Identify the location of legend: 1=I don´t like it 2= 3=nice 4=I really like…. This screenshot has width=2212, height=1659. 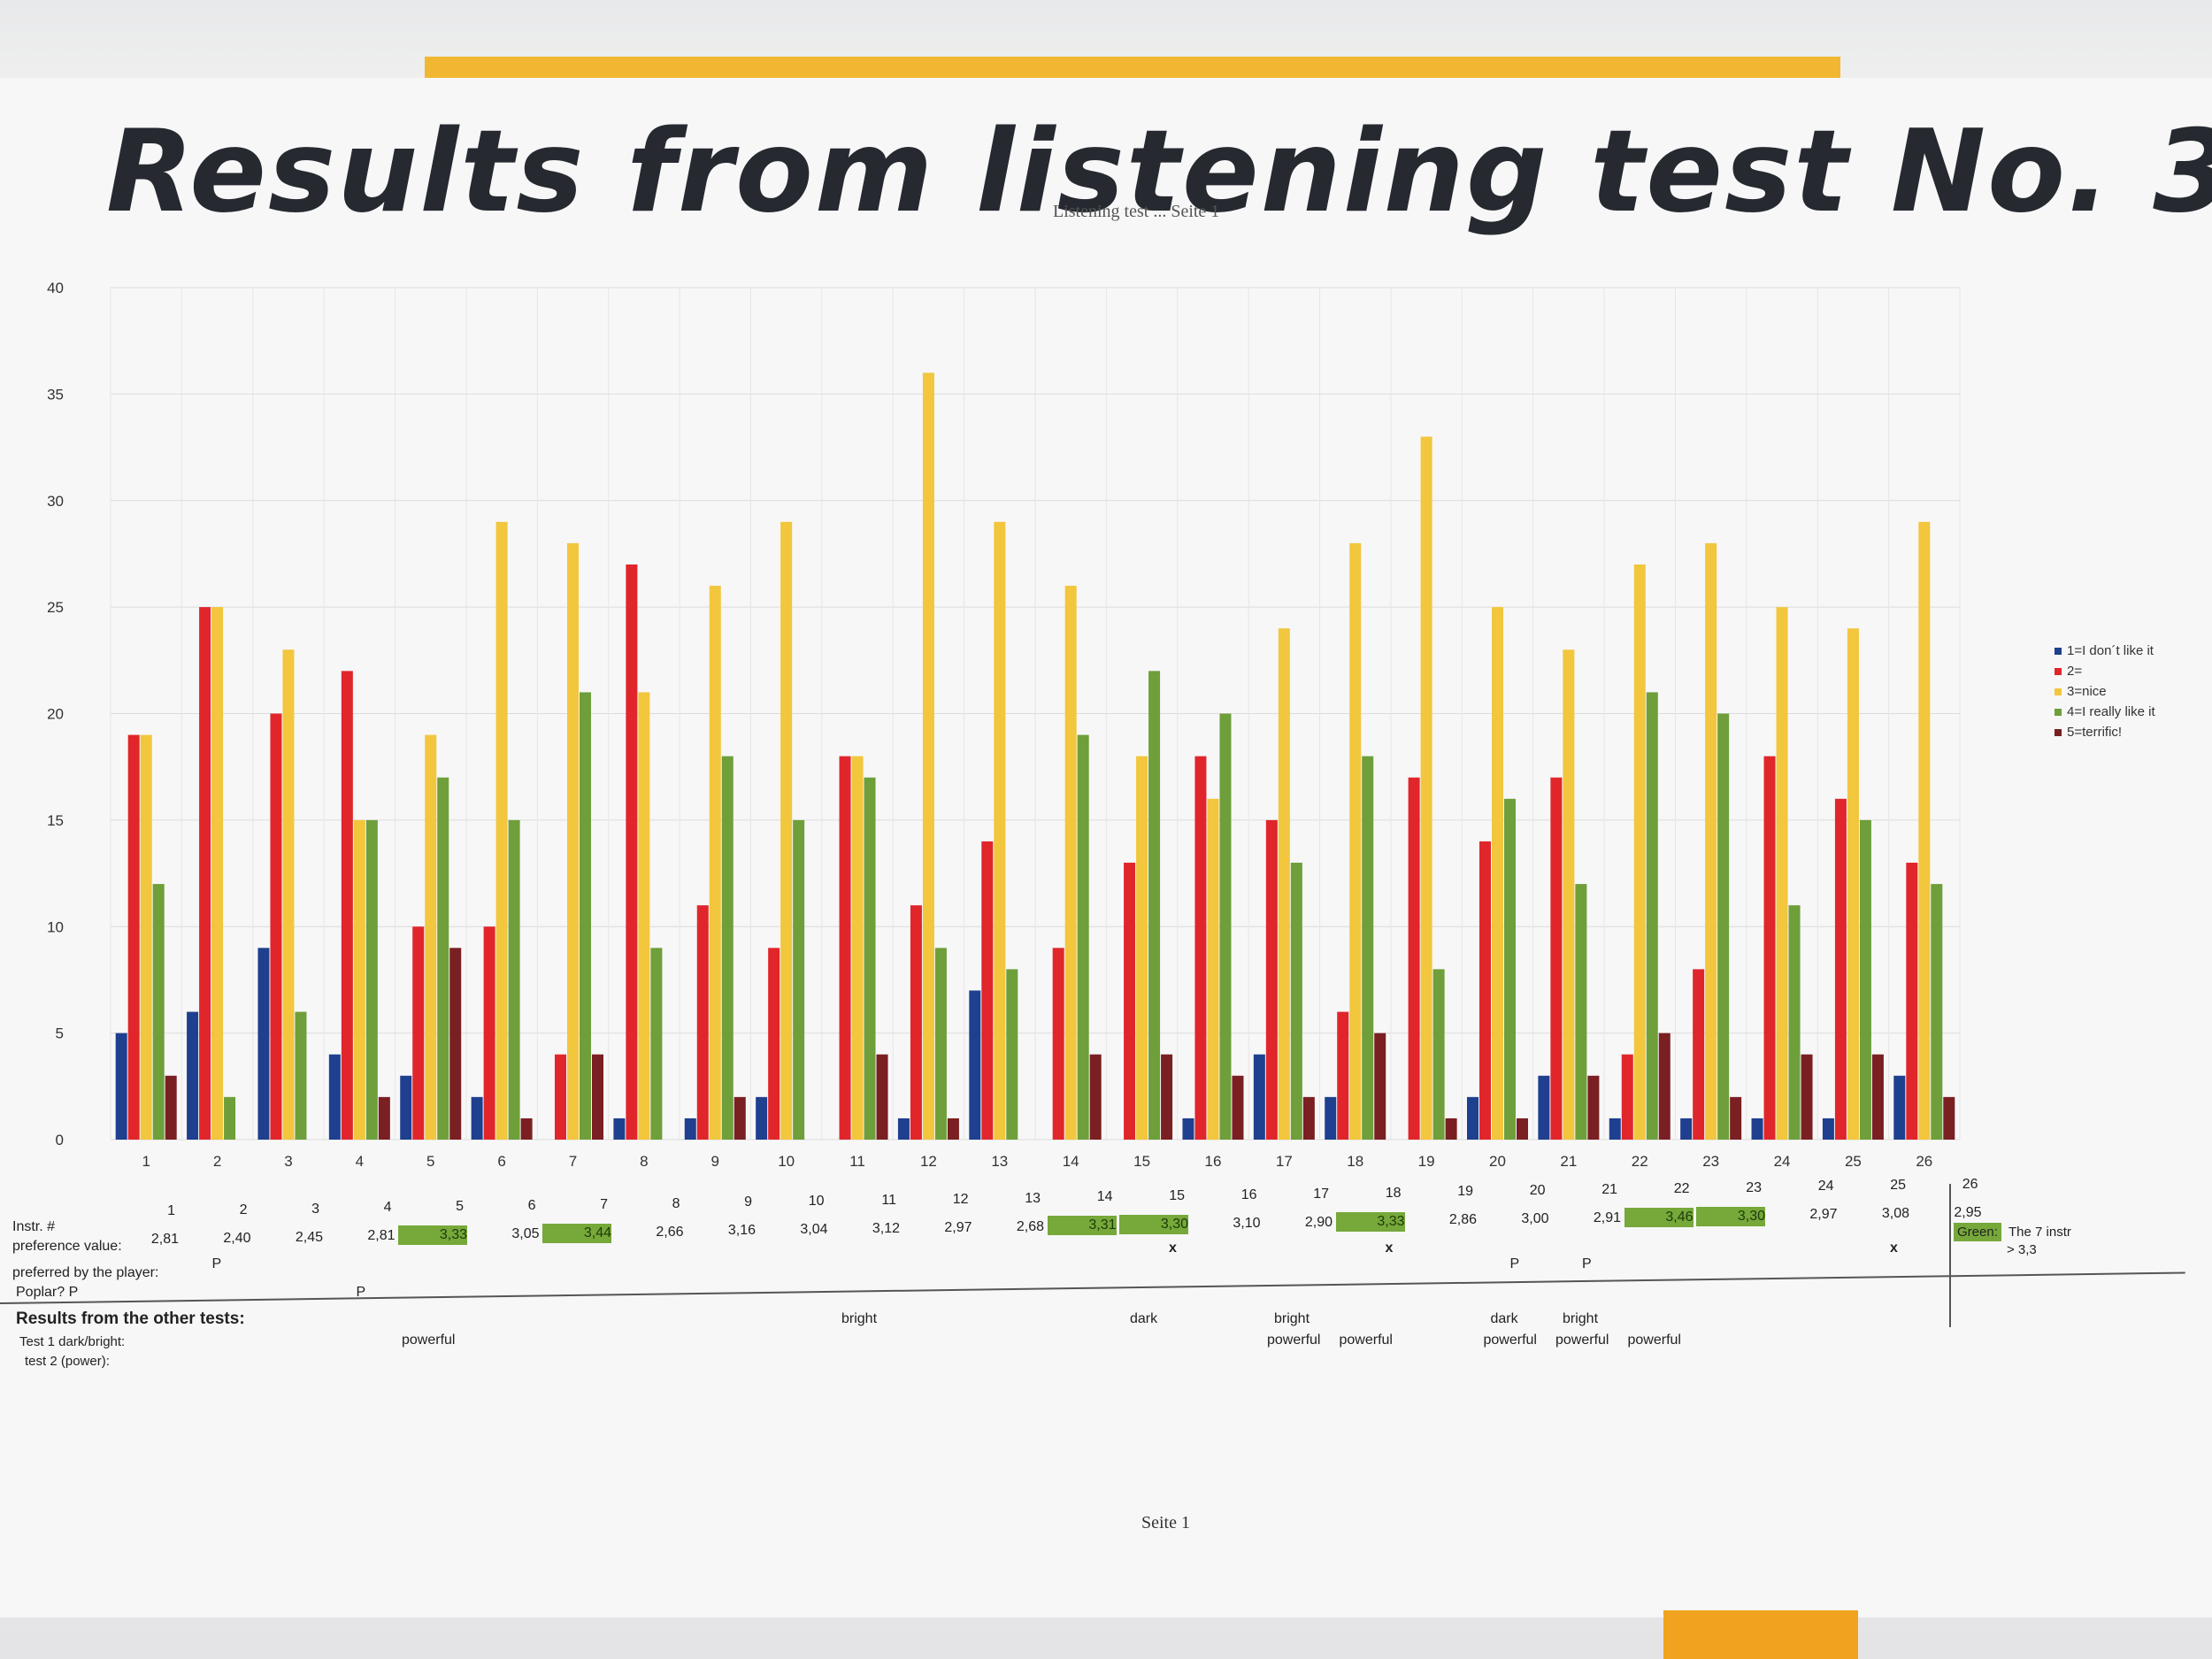
(2105, 692).